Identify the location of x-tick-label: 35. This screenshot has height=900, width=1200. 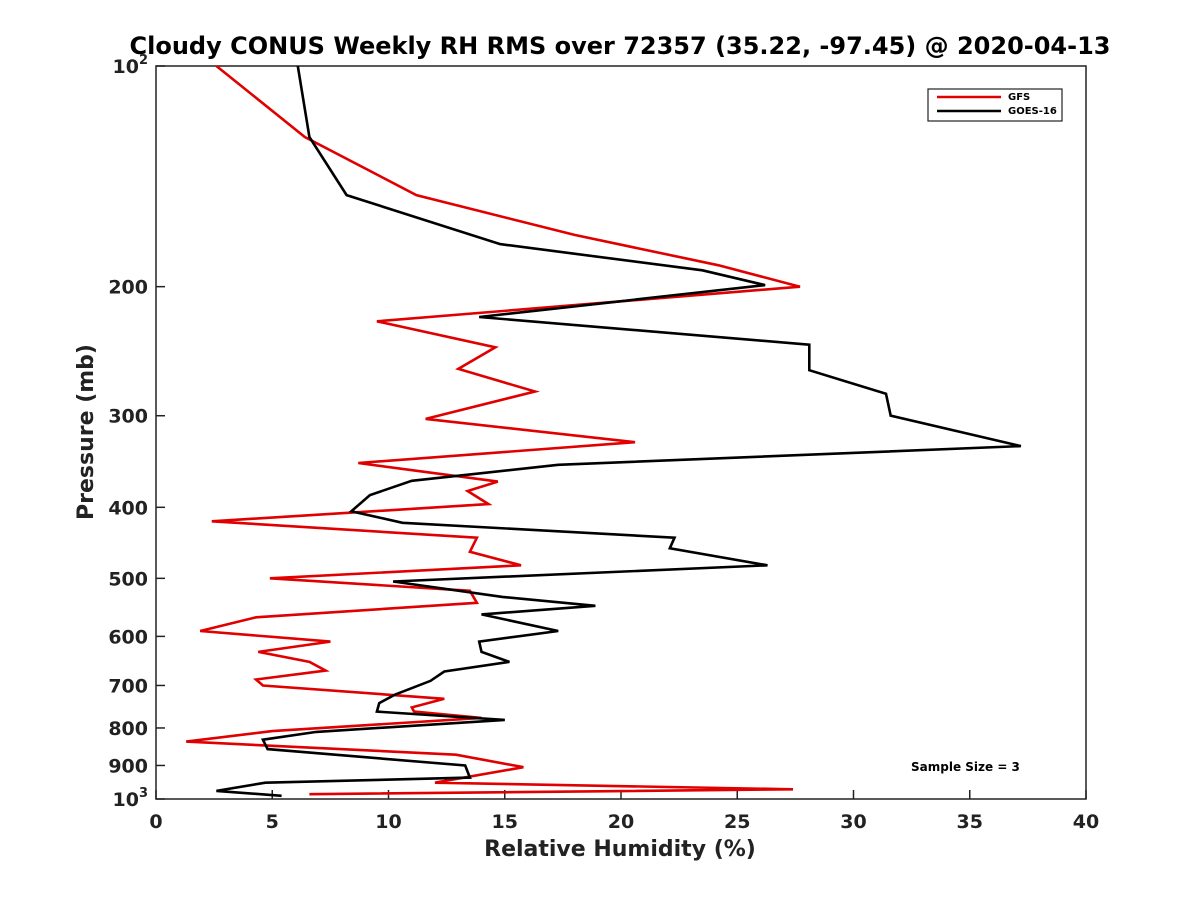
(970, 822).